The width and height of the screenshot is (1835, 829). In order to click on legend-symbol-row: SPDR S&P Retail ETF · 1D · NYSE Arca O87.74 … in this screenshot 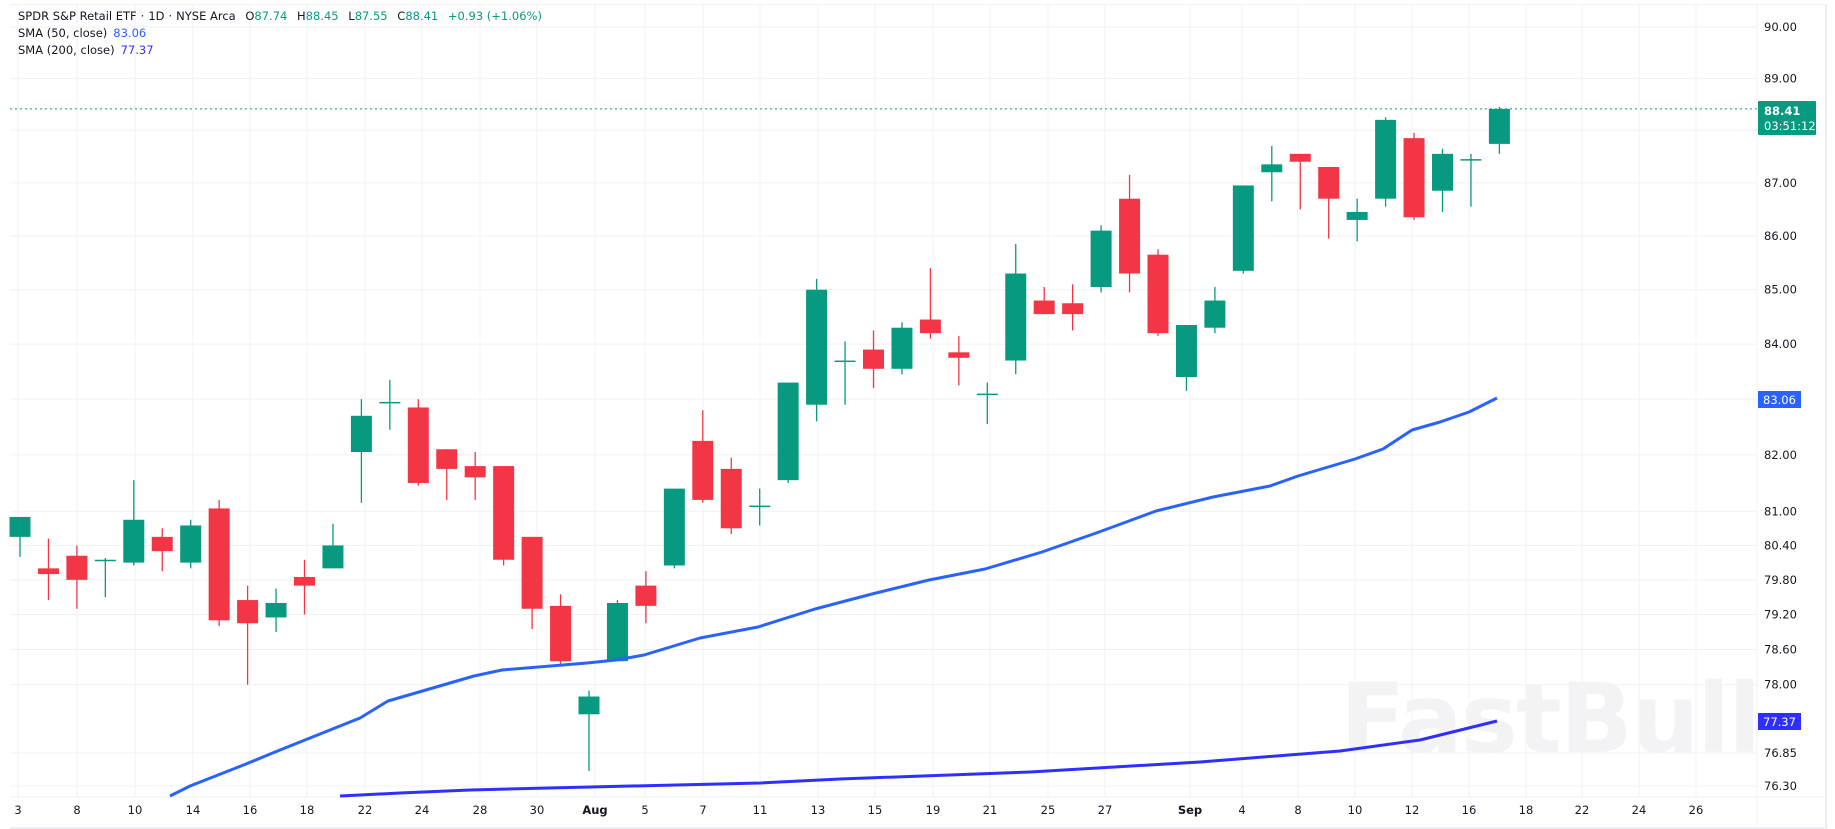, I will do `click(280, 16)`.